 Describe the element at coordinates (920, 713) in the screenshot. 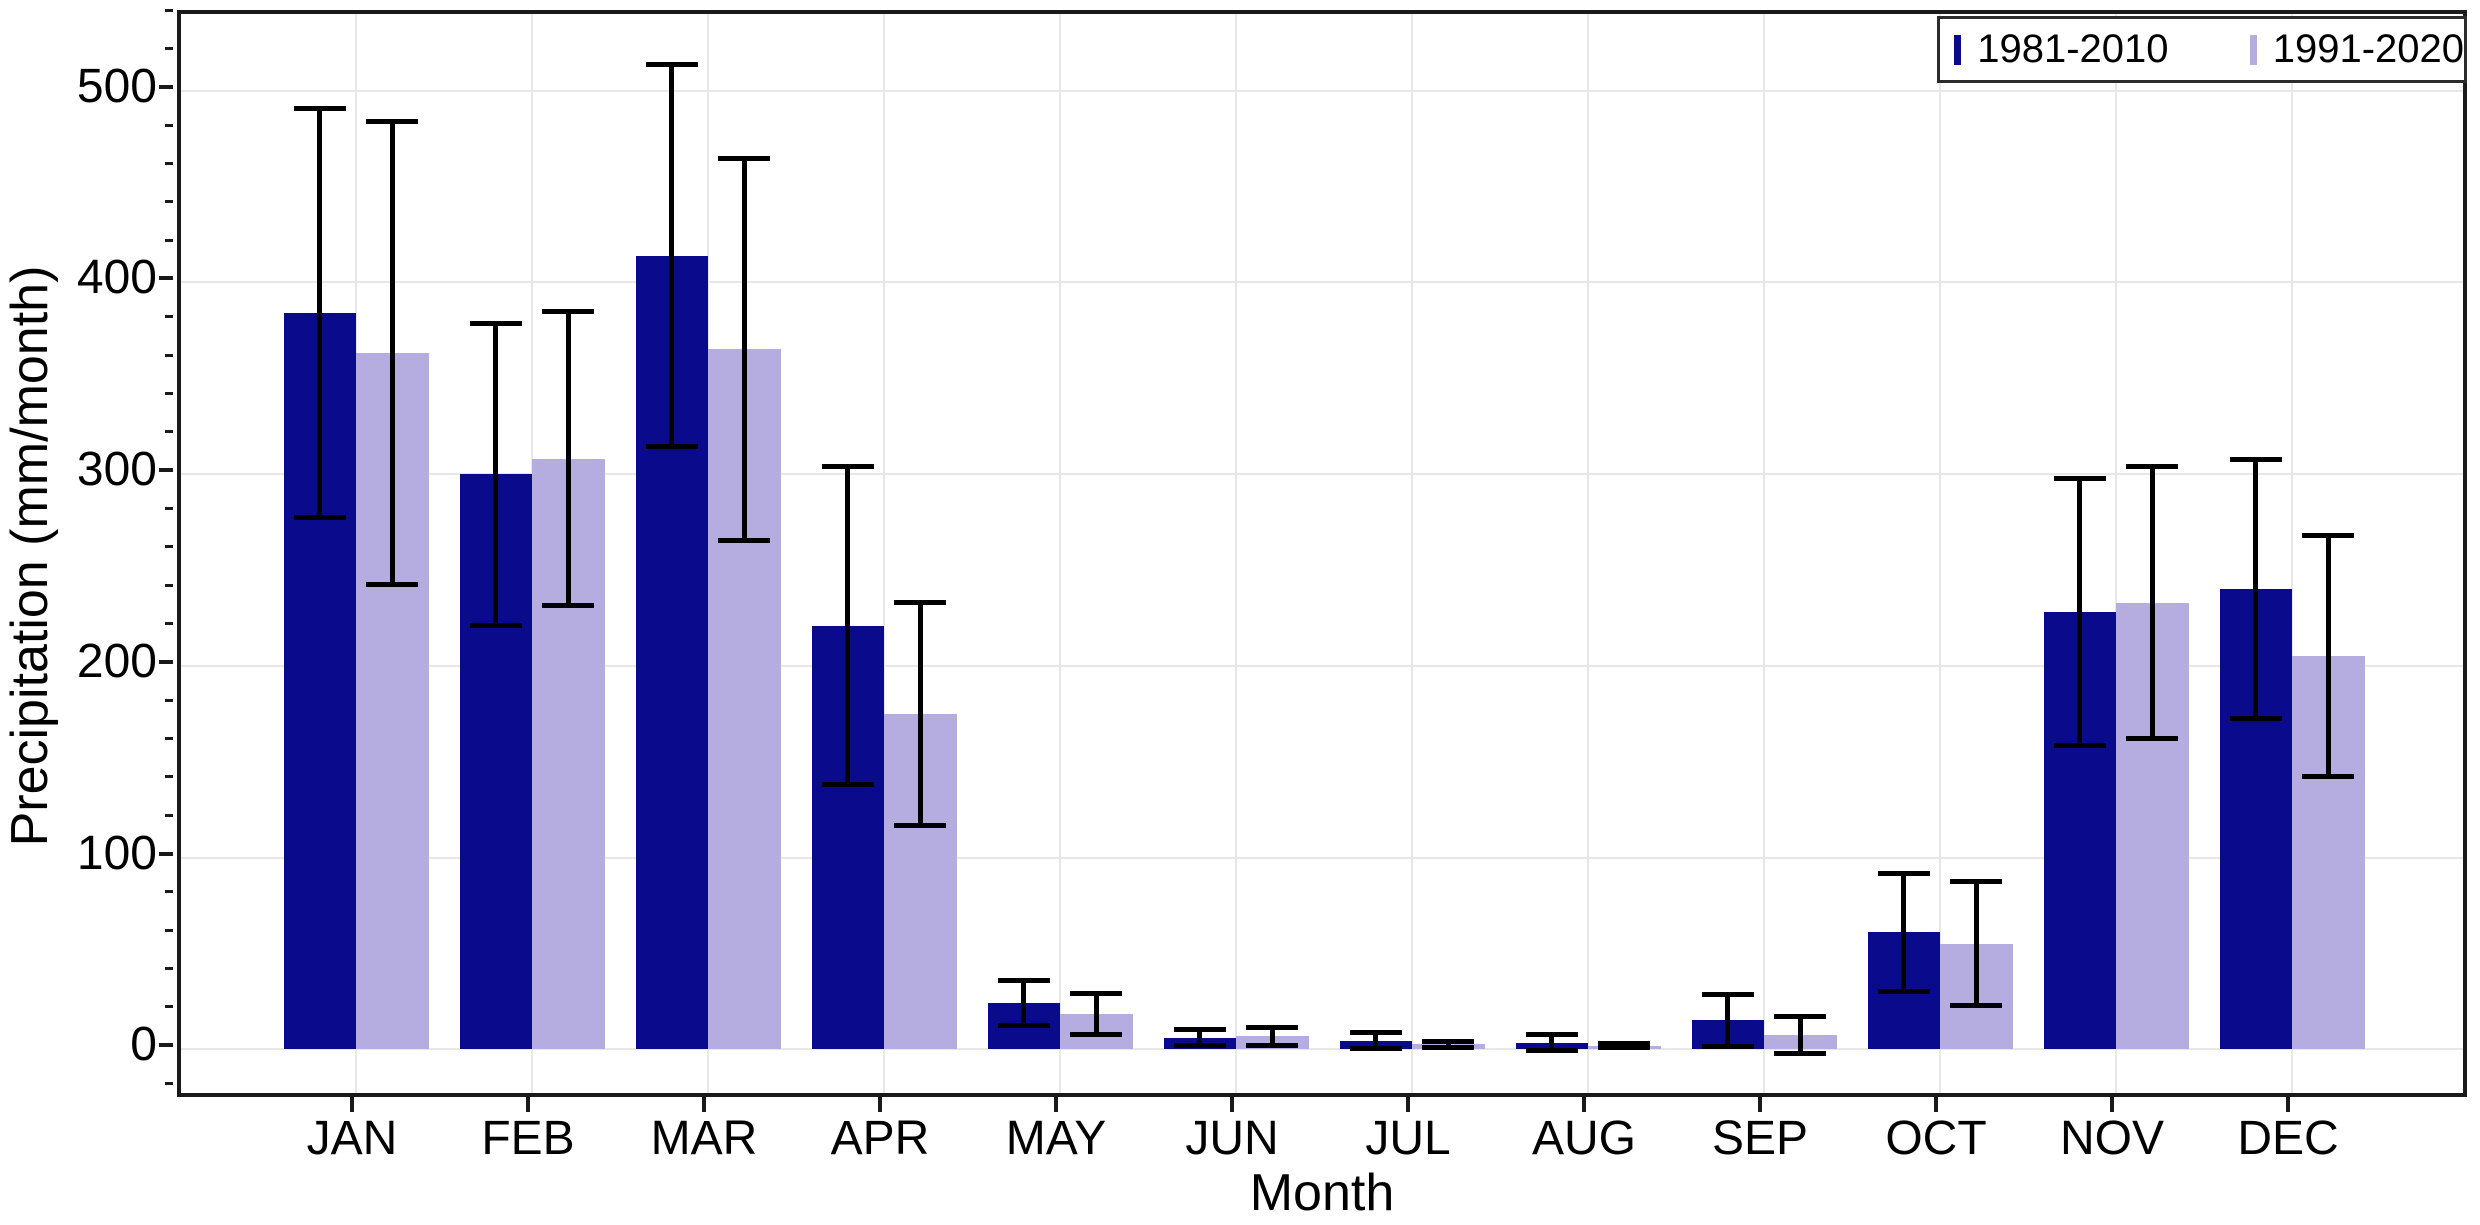

I see `error-line-1991-2020-APR` at that location.